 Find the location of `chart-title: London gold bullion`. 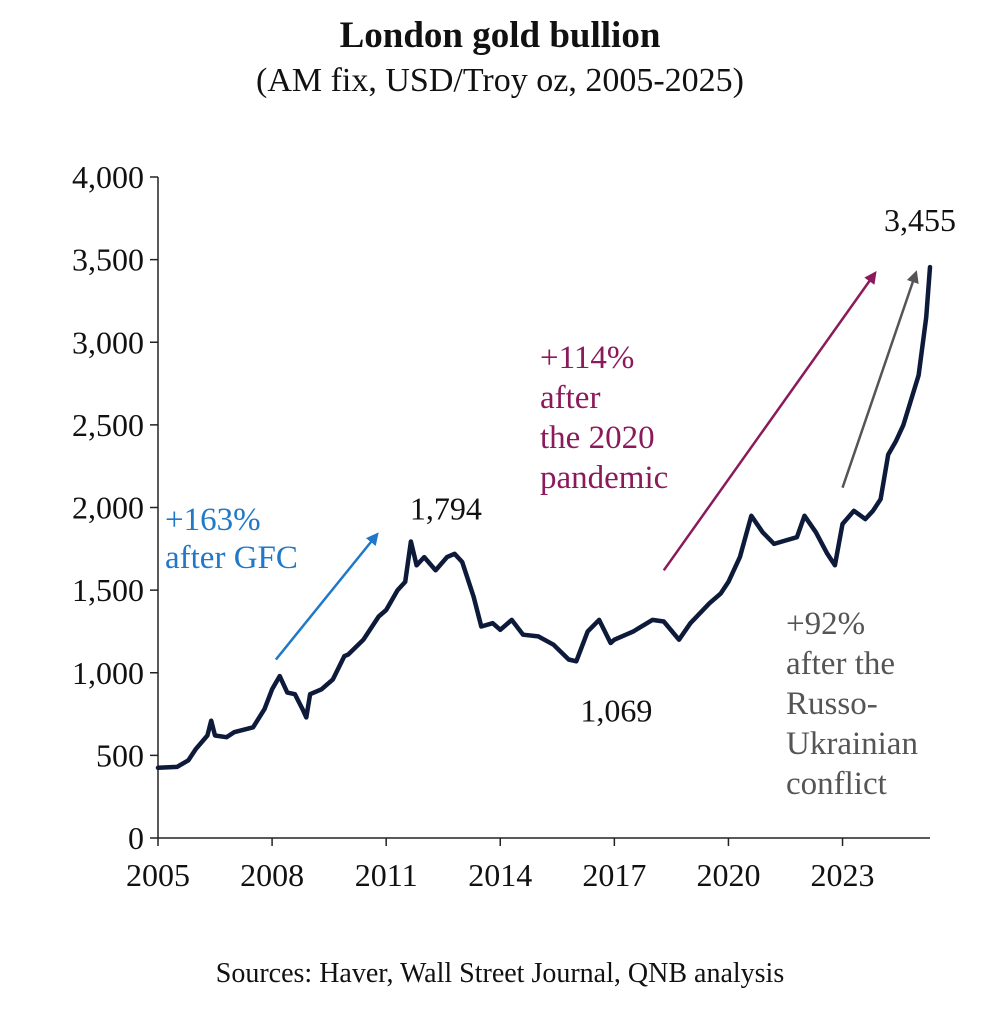

chart-title: London gold bullion is located at coordinates (500, 35).